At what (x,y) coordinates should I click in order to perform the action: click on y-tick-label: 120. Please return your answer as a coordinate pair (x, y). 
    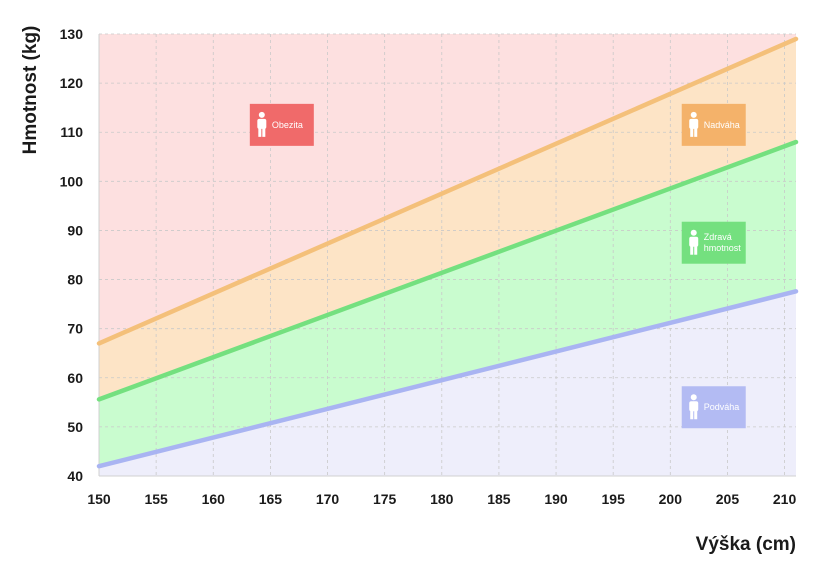
    Looking at the image, I should click on (72, 83).